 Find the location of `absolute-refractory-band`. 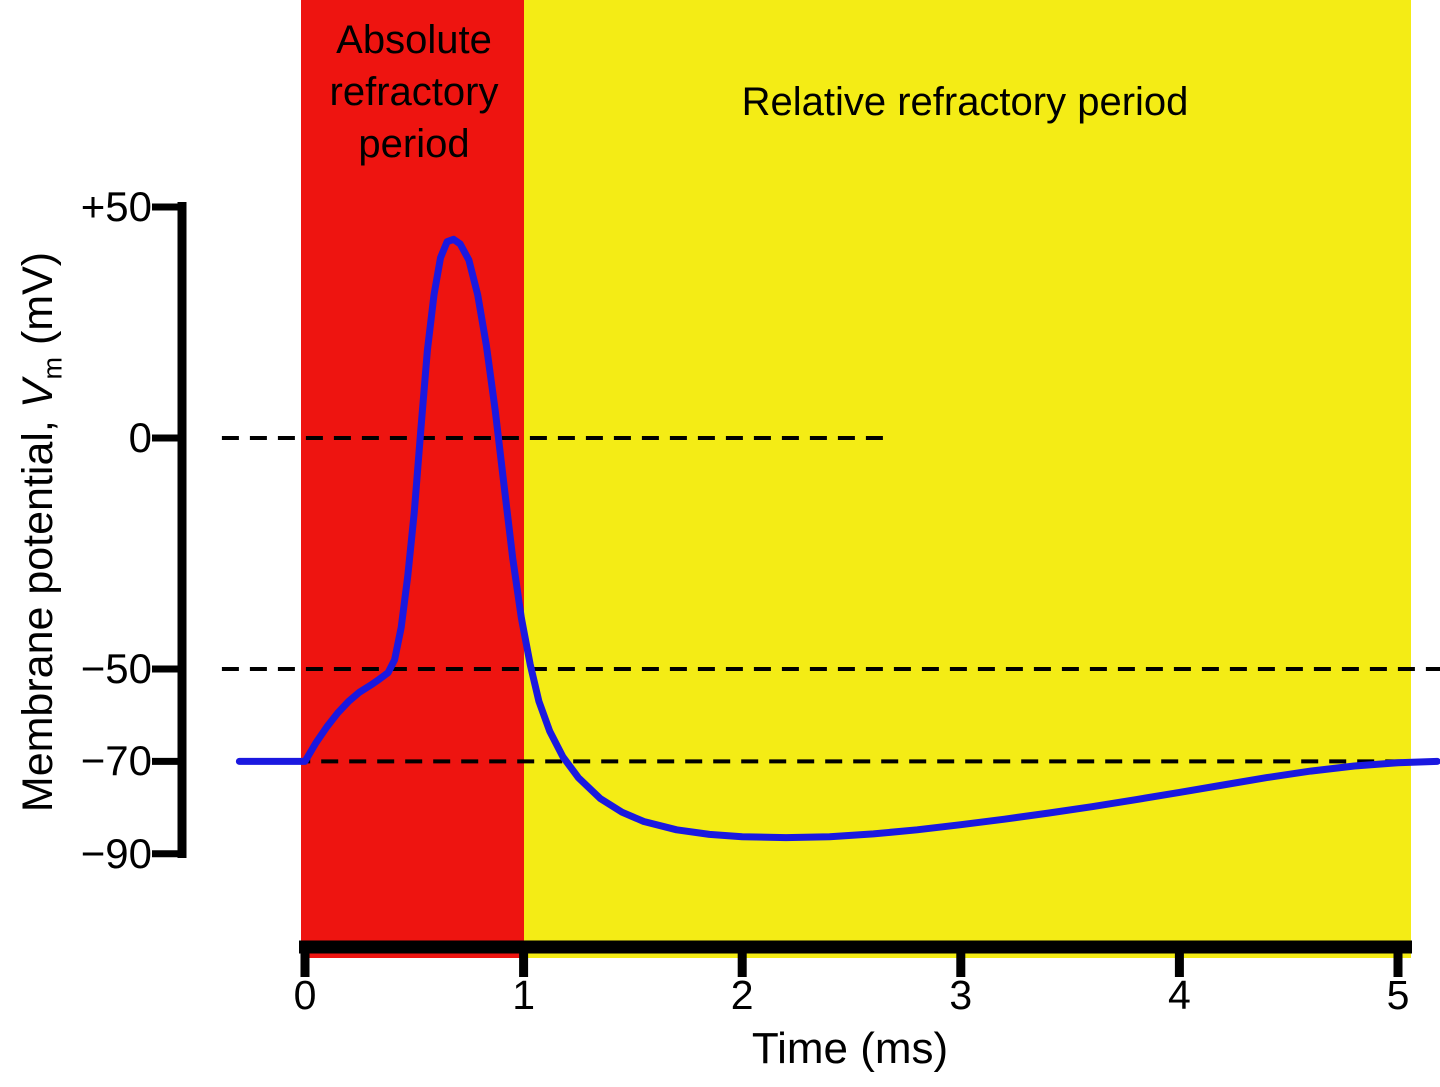

absolute-refractory-band is located at coordinates (412, 479).